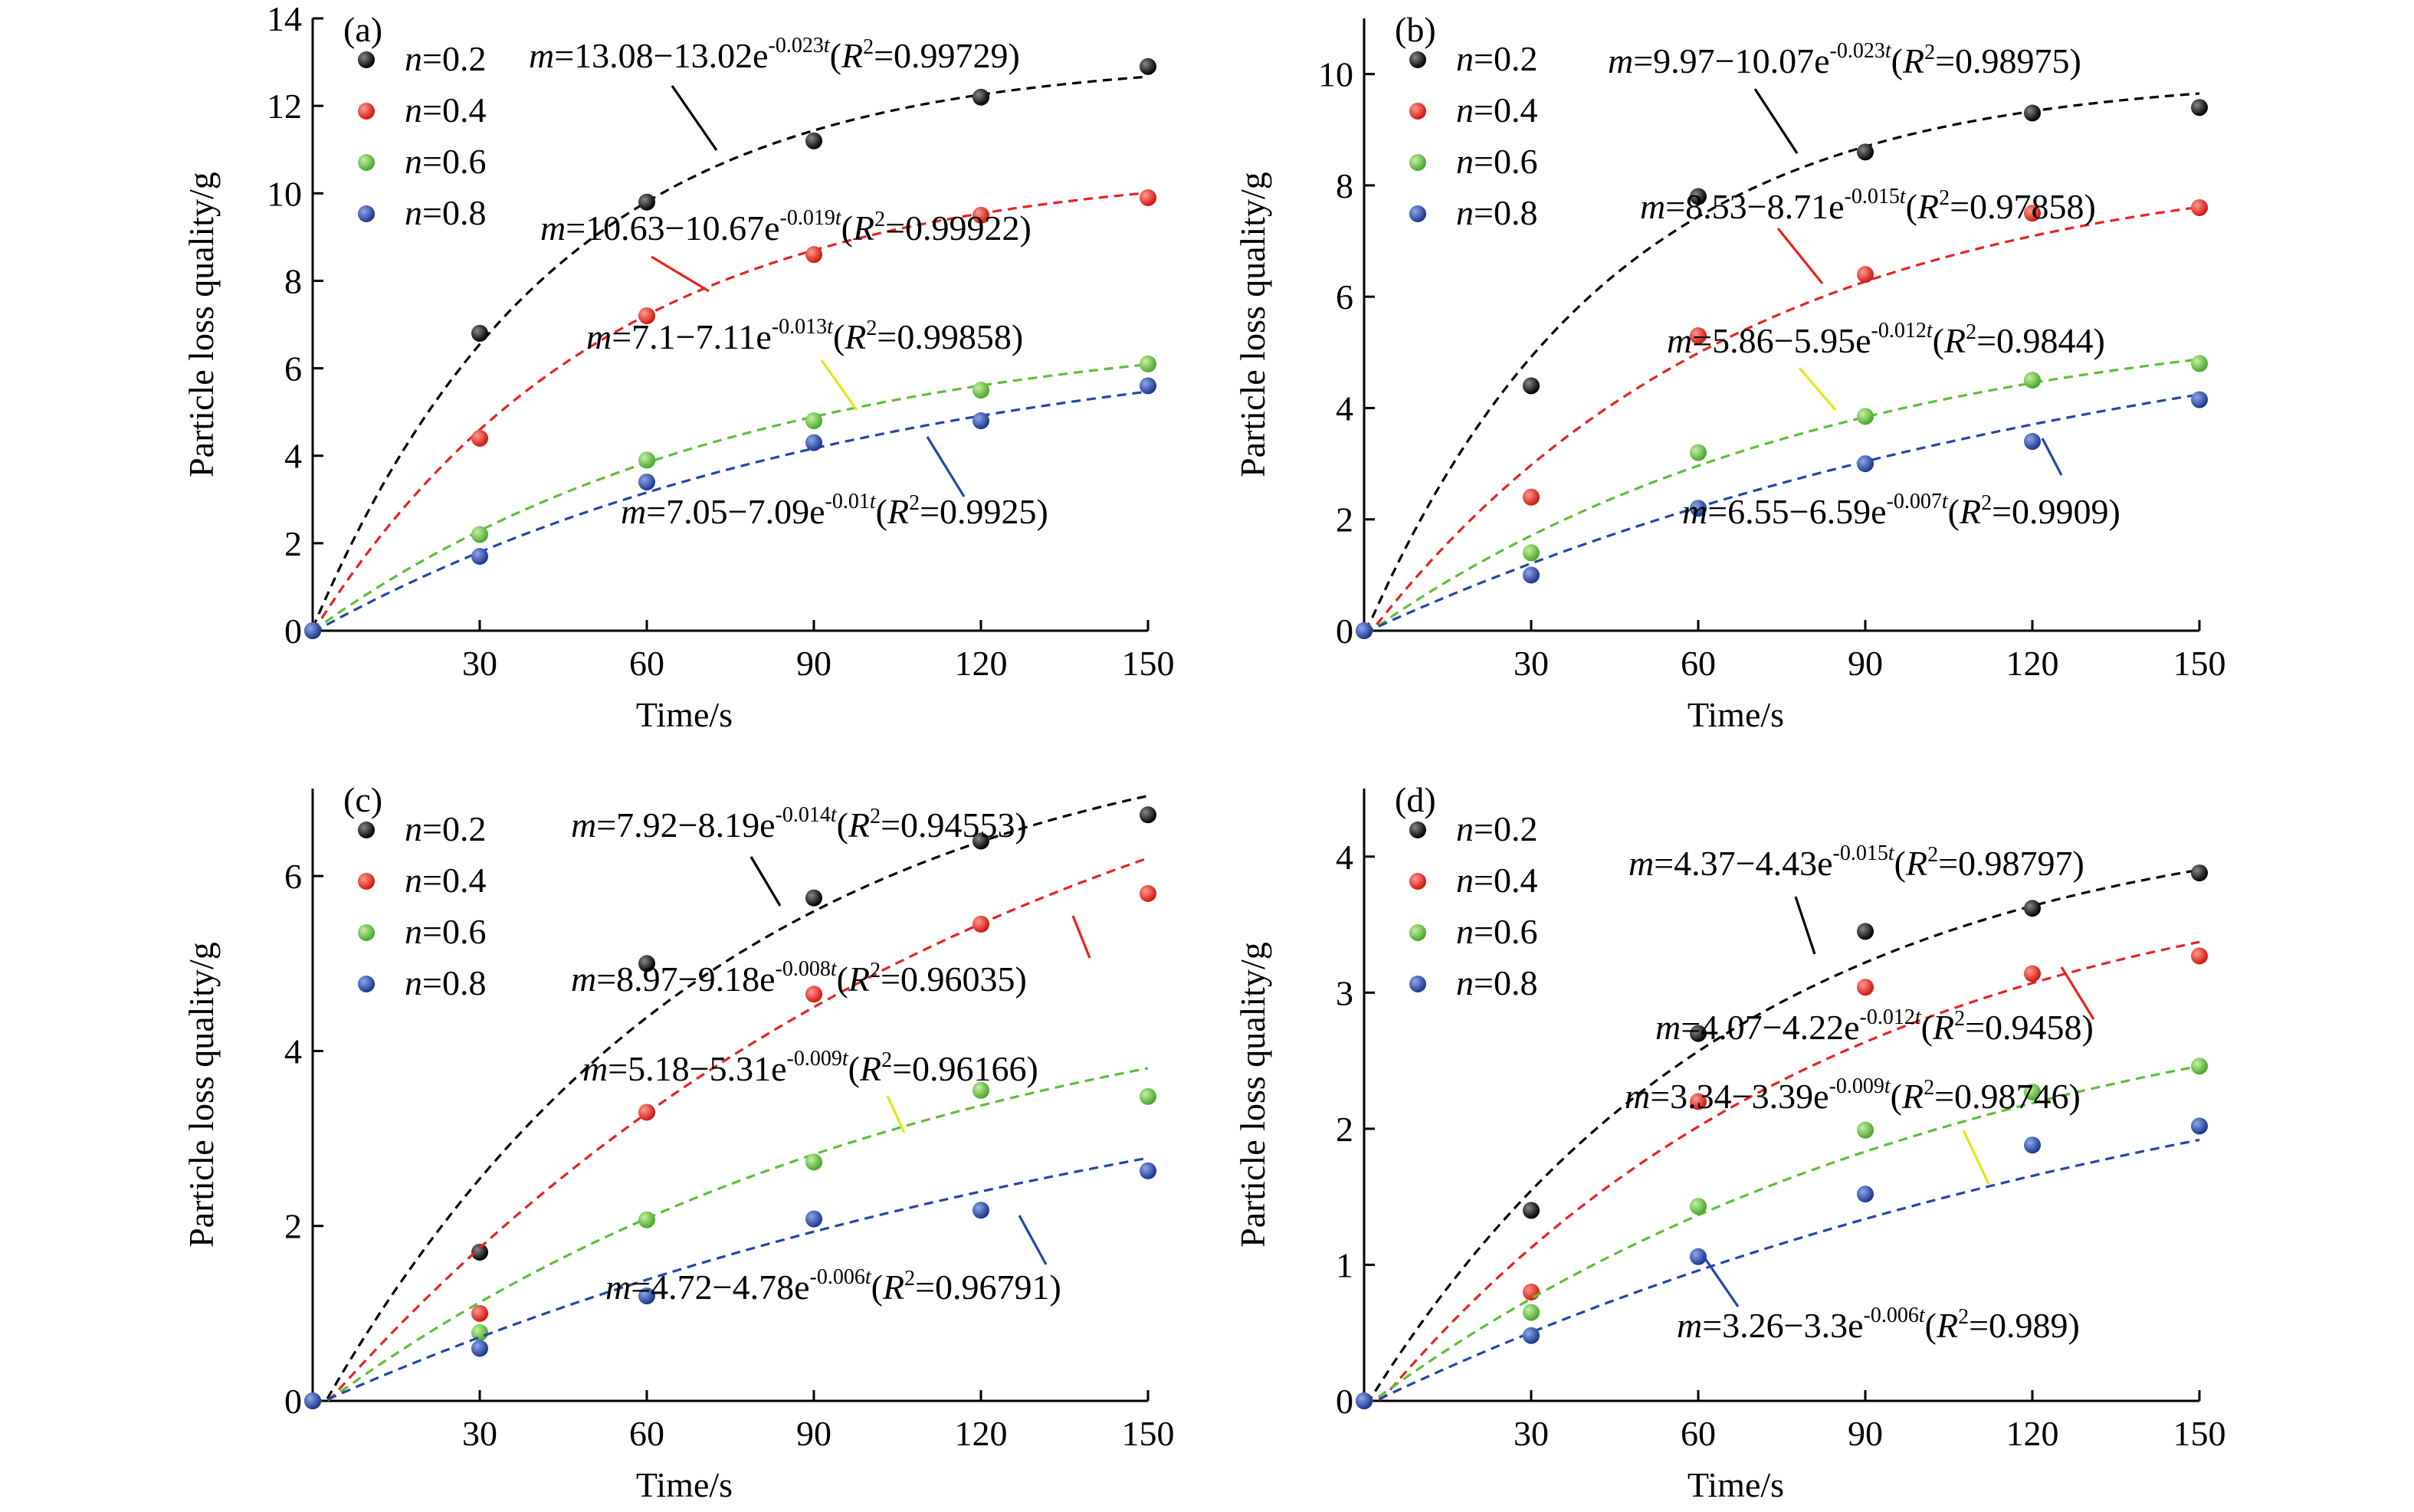  Describe the element at coordinates (1856, 862) in the screenshot. I see `fit-equation: m=4.37−4.43e-0.015t(R2=0.98797)` at that location.